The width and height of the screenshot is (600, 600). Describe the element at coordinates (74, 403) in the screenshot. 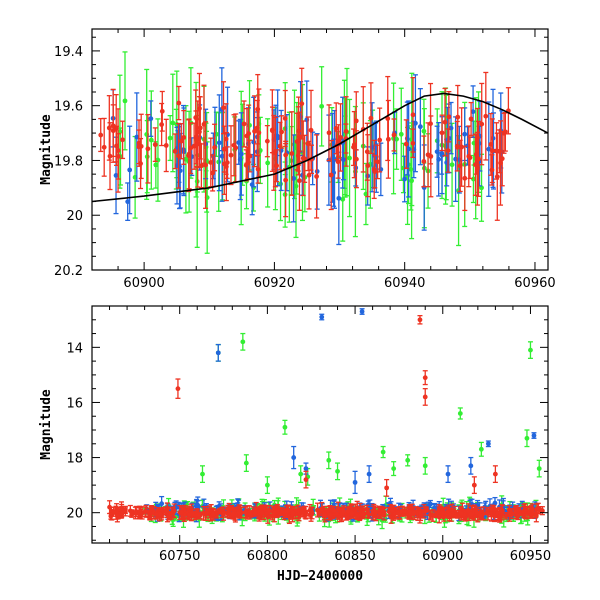

I see `y-tick-label: 16` at that location.